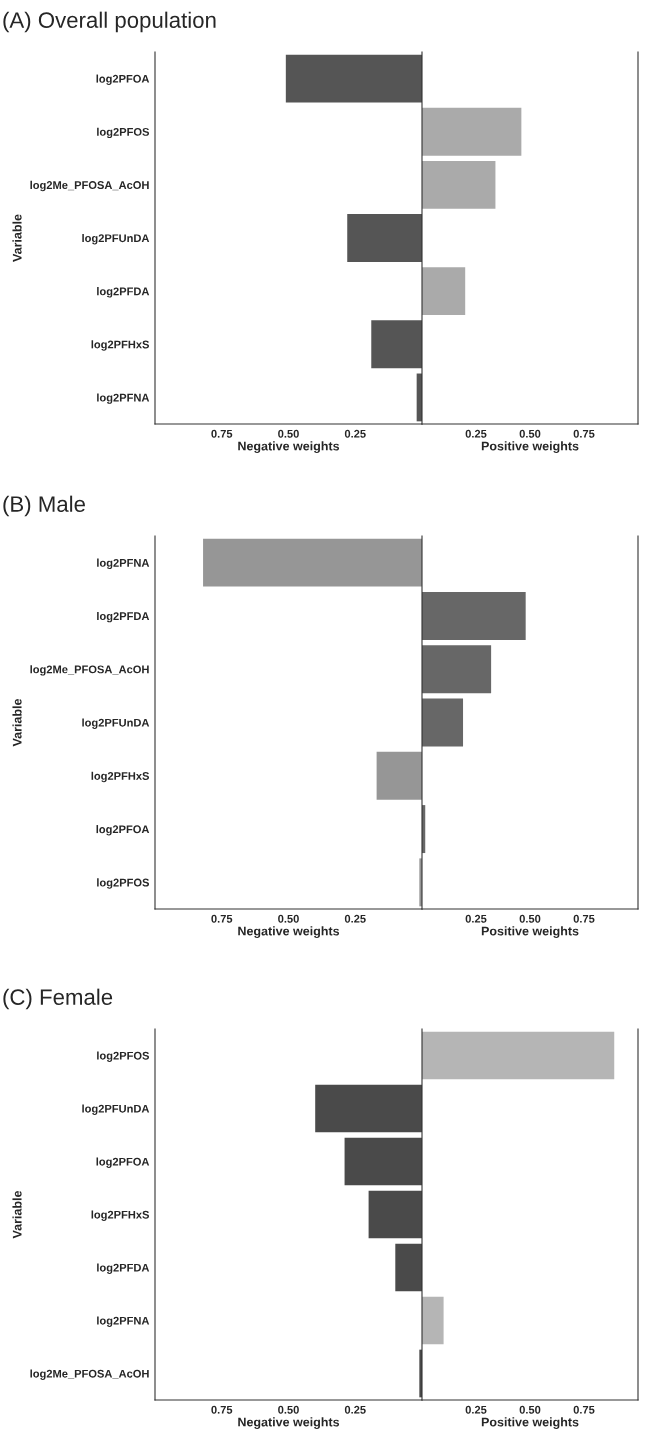 The width and height of the screenshot is (646, 1430). I want to click on chart-title: (C) Female, so click(58, 999).